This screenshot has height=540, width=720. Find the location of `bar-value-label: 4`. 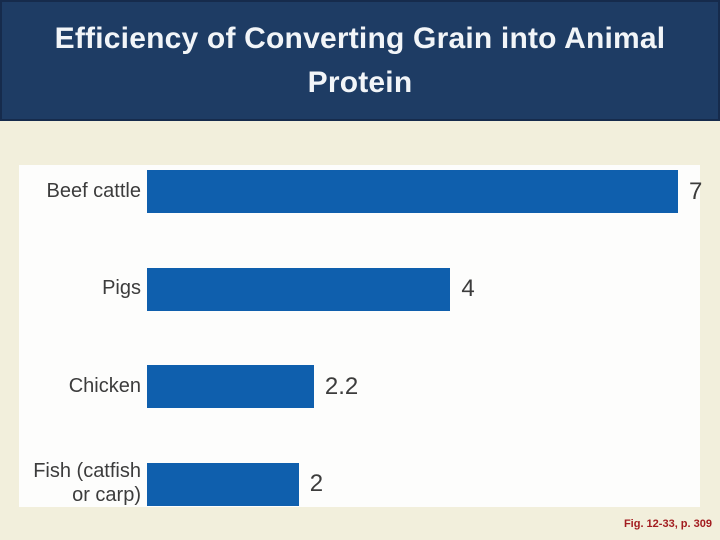

bar-value-label: 4 is located at coordinates (468, 288).